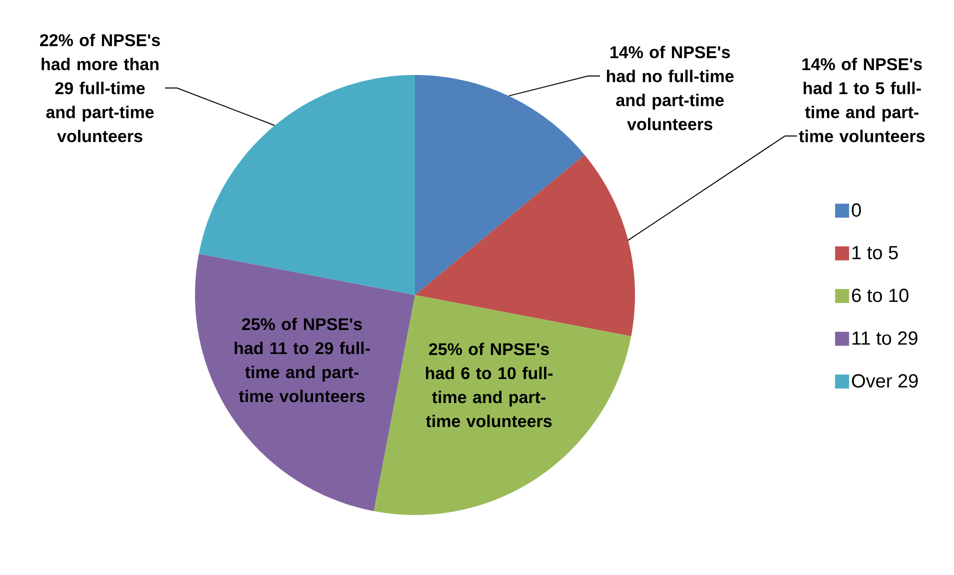  What do you see at coordinates (880, 295) in the screenshot?
I see `legend-label: 6 to 10` at bounding box center [880, 295].